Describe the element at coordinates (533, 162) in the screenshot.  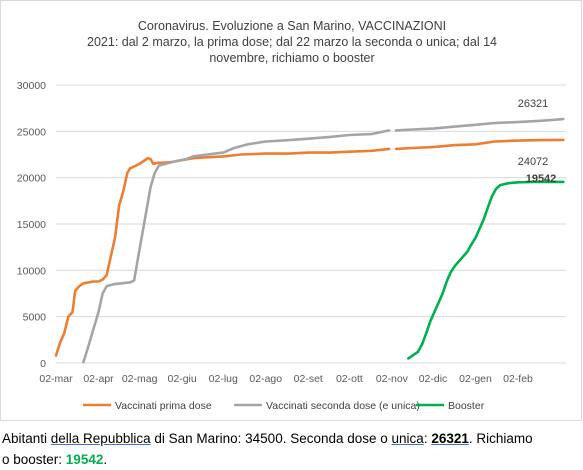
I see `annotation-label: 24072` at that location.